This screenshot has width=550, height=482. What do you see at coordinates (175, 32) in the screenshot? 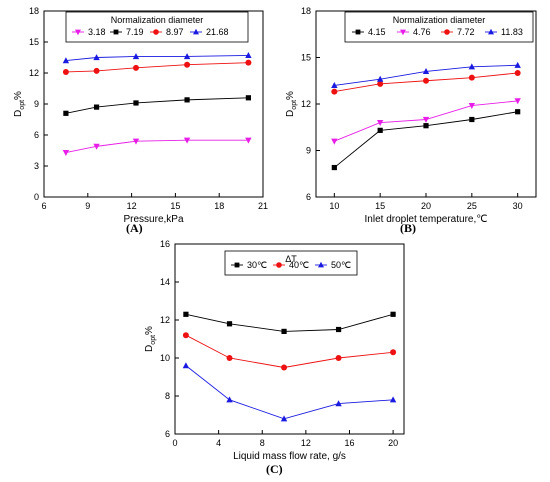
I see `legend-entry: 8.97` at bounding box center [175, 32].